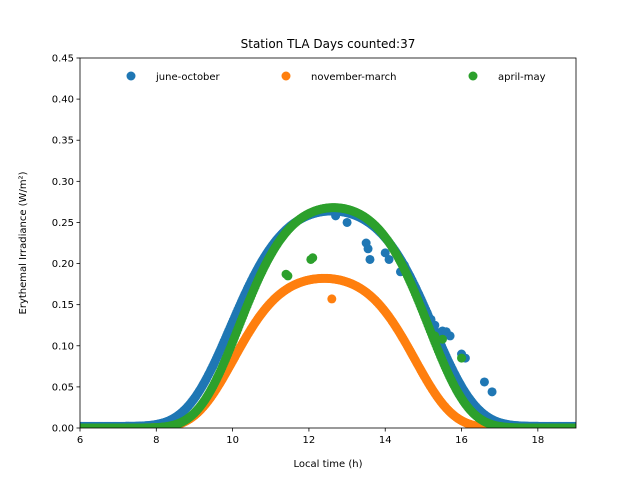 Image resolution: width=640 pixels, height=480 pixels. Describe the element at coordinates (63, 182) in the screenshot. I see `y-tick-label: 0.30` at that location.